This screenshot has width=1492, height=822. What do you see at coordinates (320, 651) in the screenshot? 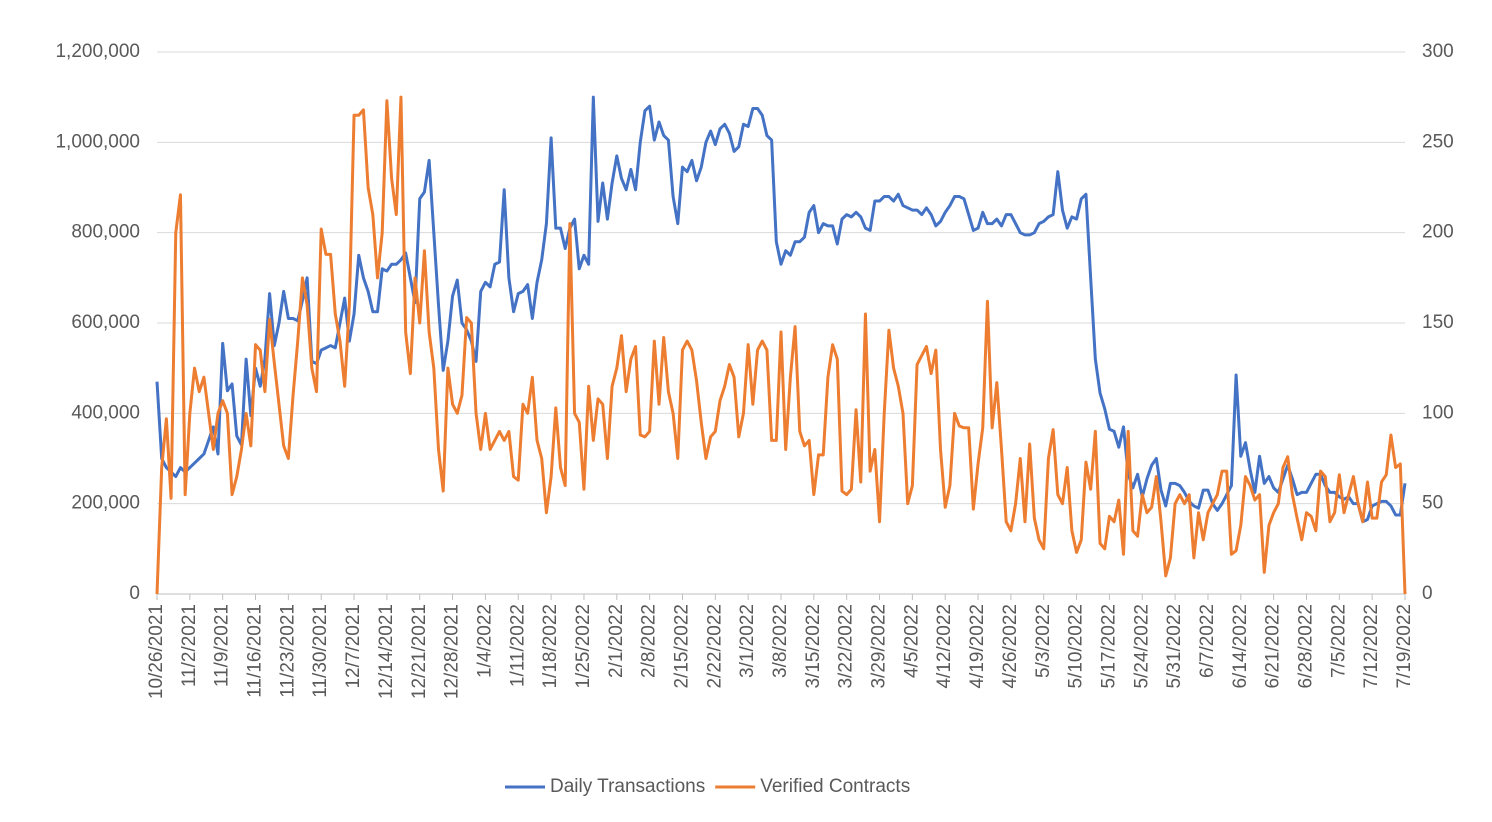
I see `x-tick-label: 11/30/2021` at bounding box center [320, 651].